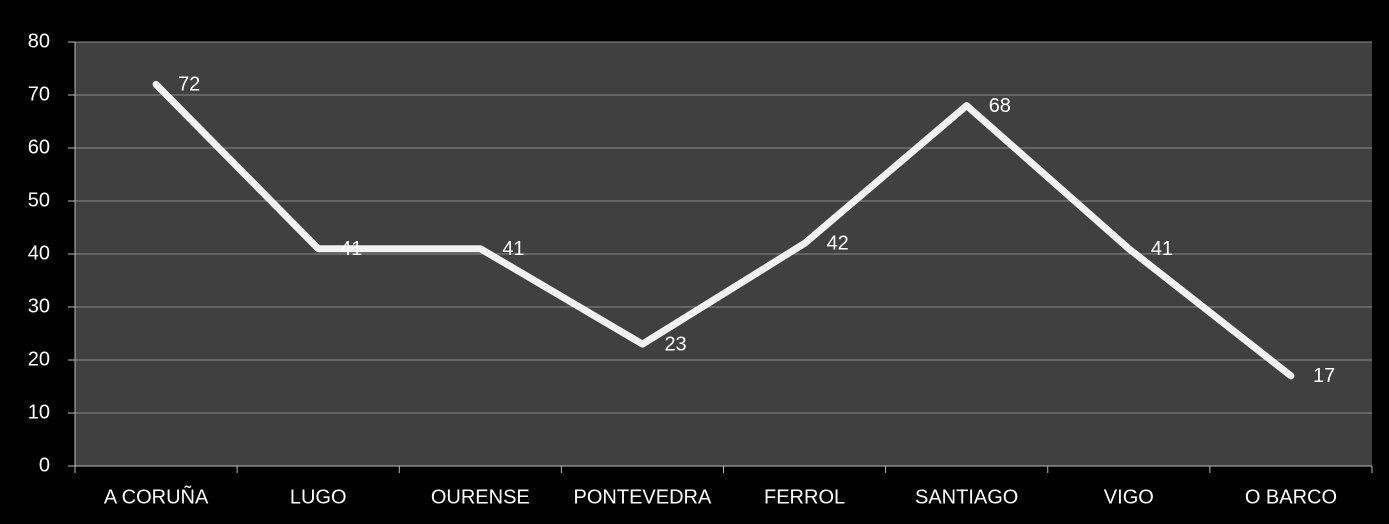  I want to click on y-tick-label: 40, so click(39, 253).